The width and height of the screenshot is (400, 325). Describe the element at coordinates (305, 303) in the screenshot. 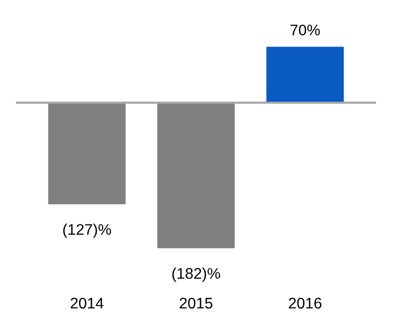

I see `x-tick-label: 2016` at that location.